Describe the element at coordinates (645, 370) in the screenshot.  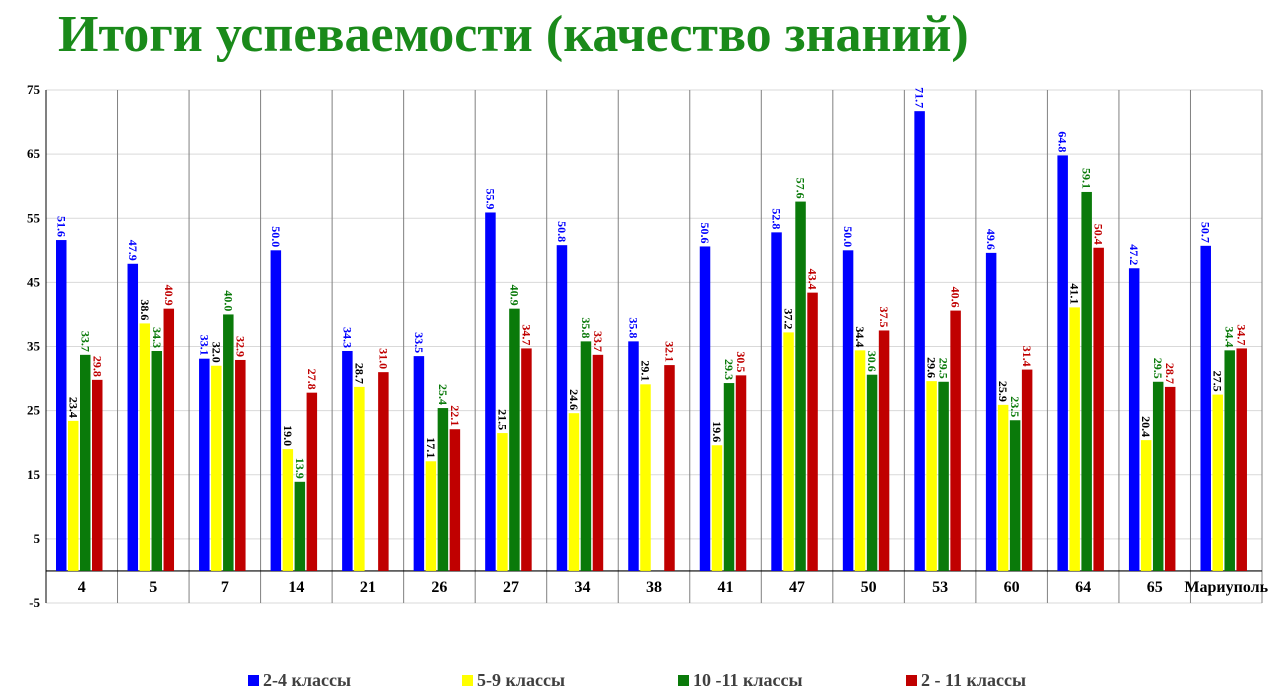
I see `data-label: 29.1` at that location.